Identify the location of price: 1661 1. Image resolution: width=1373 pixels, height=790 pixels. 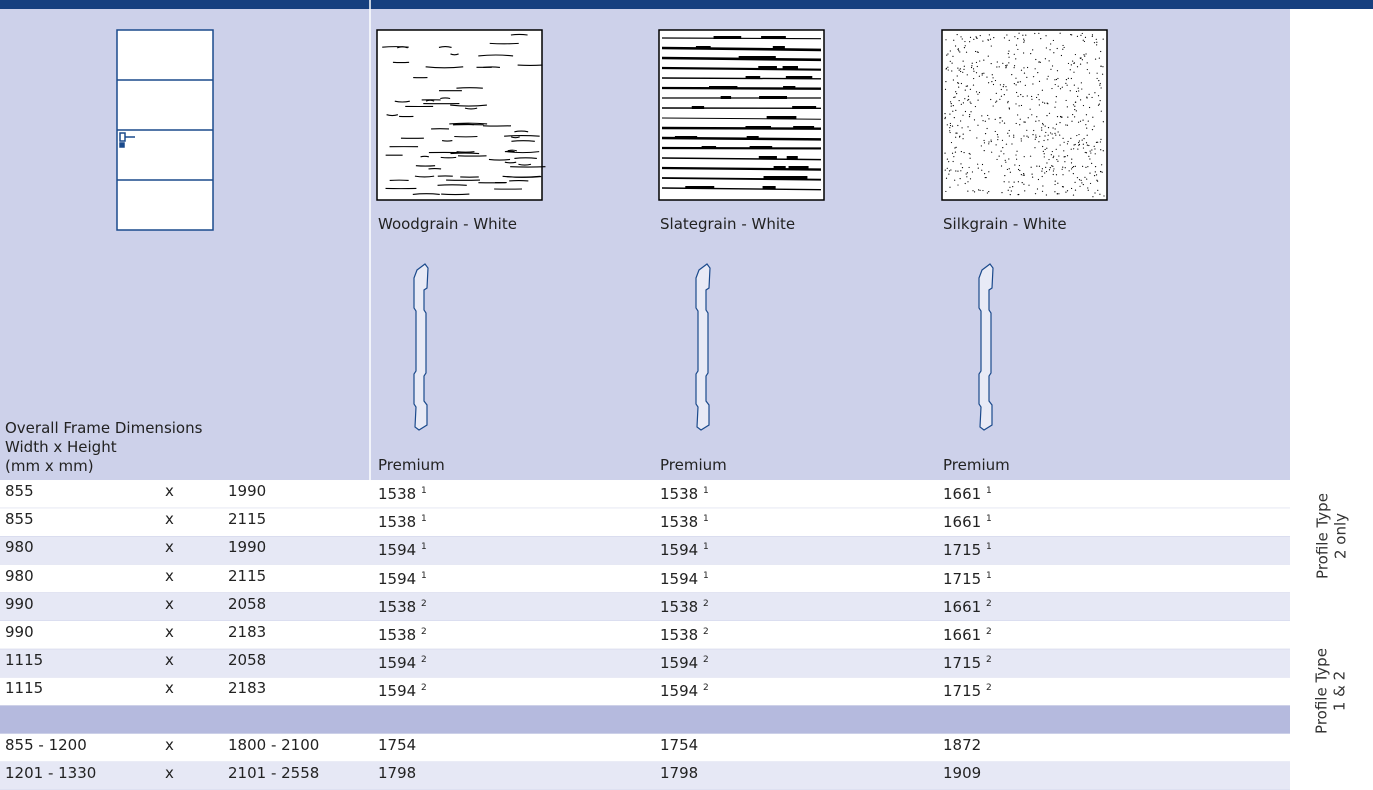
(967, 492).